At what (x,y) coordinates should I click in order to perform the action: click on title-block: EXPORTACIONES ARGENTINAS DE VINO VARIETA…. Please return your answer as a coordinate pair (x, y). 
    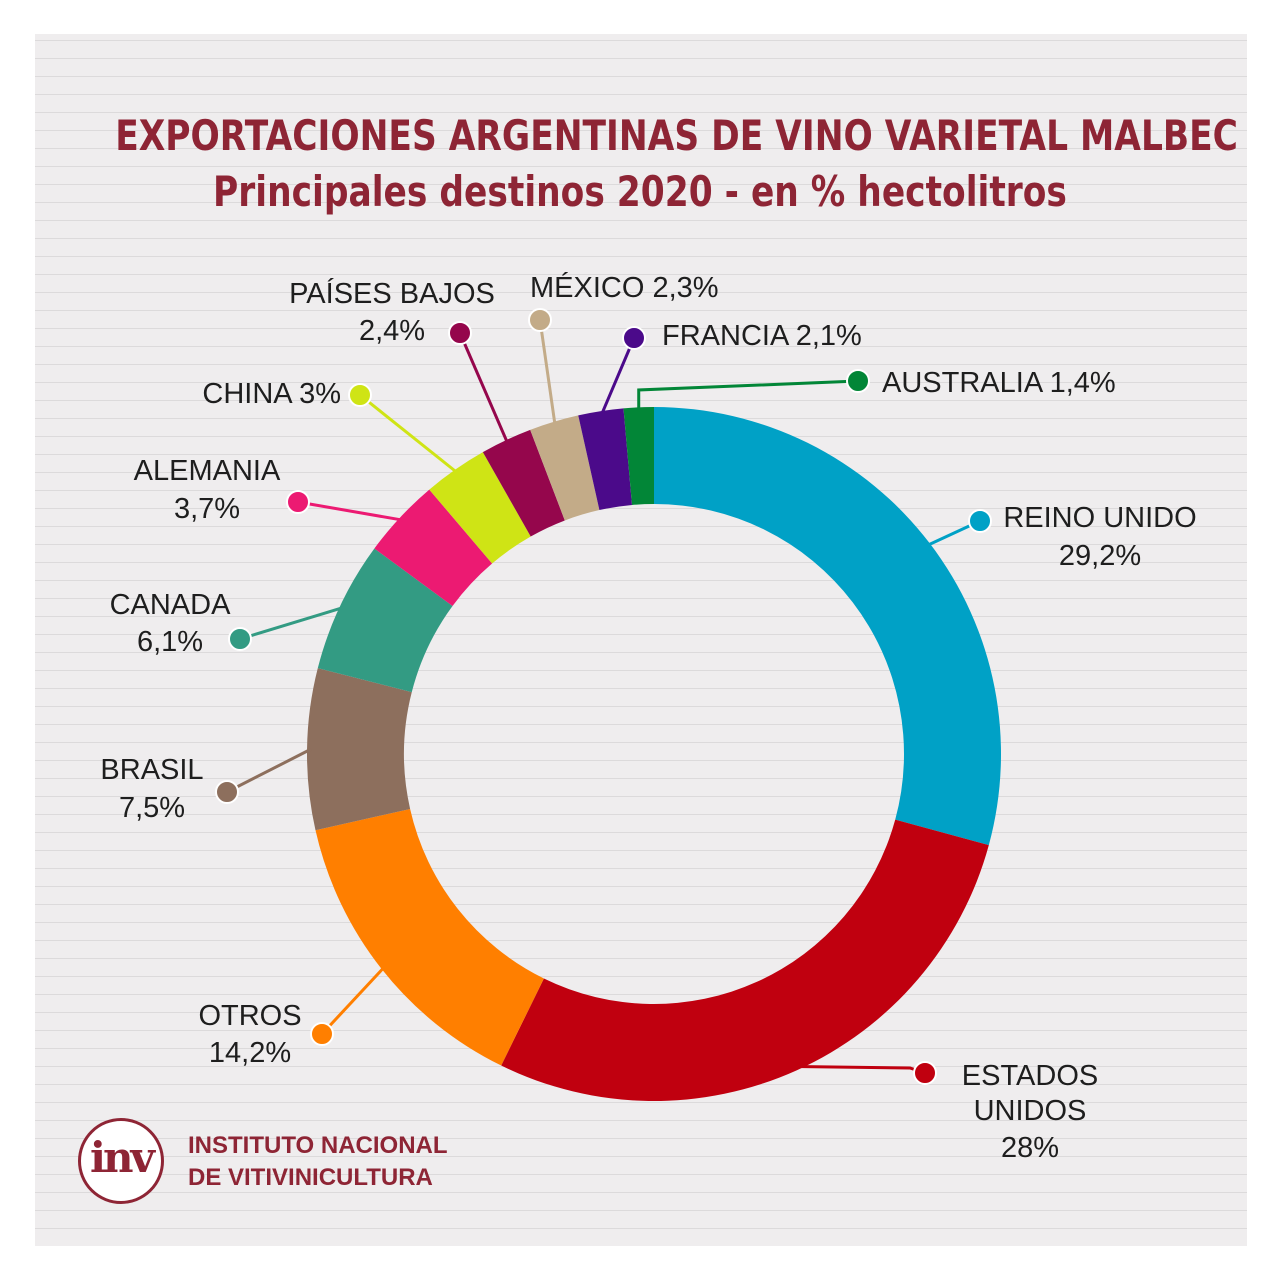
    Looking at the image, I should click on (640, 164).